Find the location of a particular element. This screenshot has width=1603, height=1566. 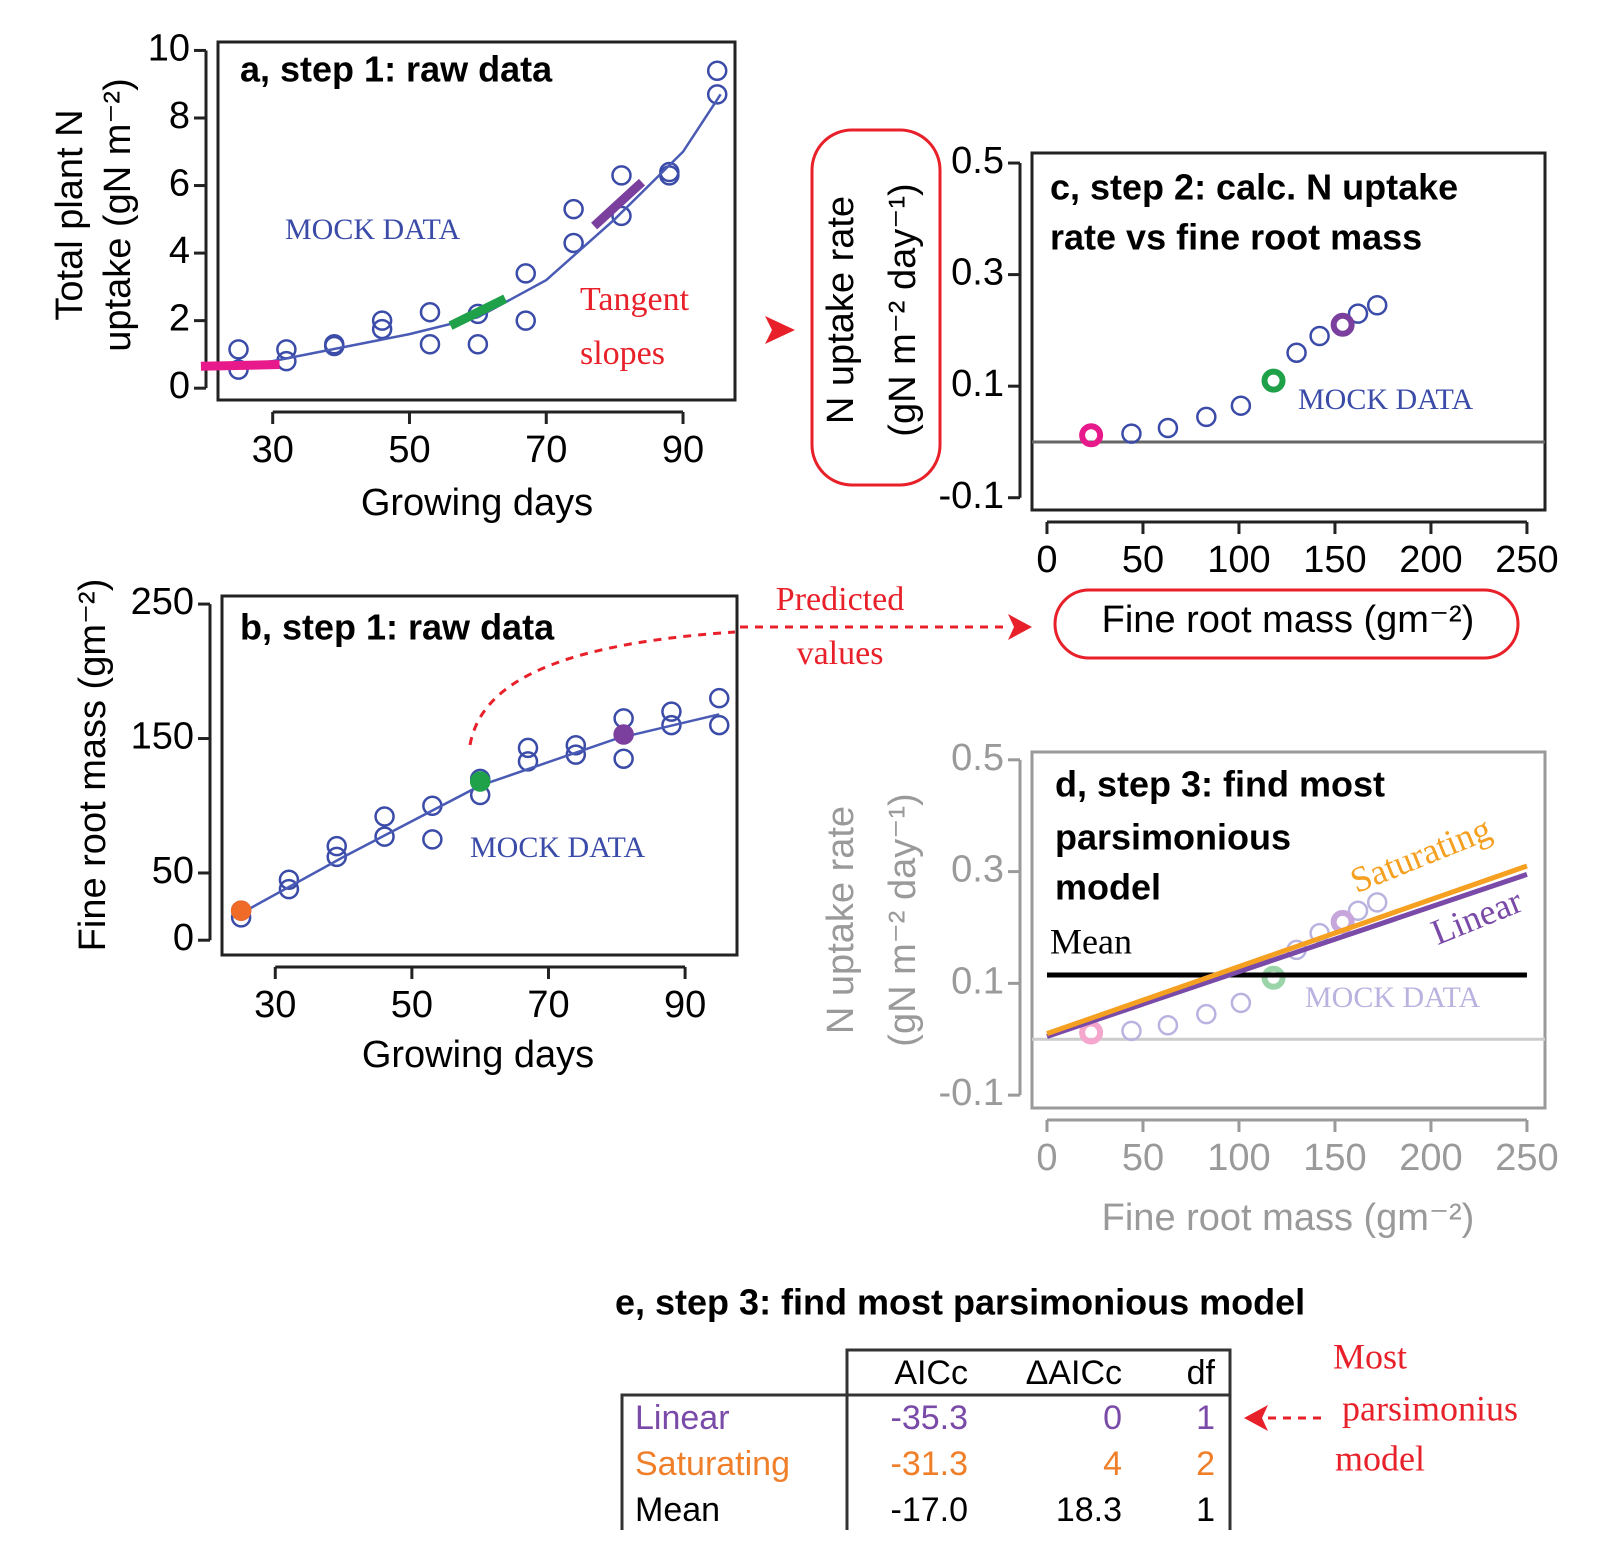

table-title: e, step 3: find most parsimonious model is located at coordinates (960, 1302).